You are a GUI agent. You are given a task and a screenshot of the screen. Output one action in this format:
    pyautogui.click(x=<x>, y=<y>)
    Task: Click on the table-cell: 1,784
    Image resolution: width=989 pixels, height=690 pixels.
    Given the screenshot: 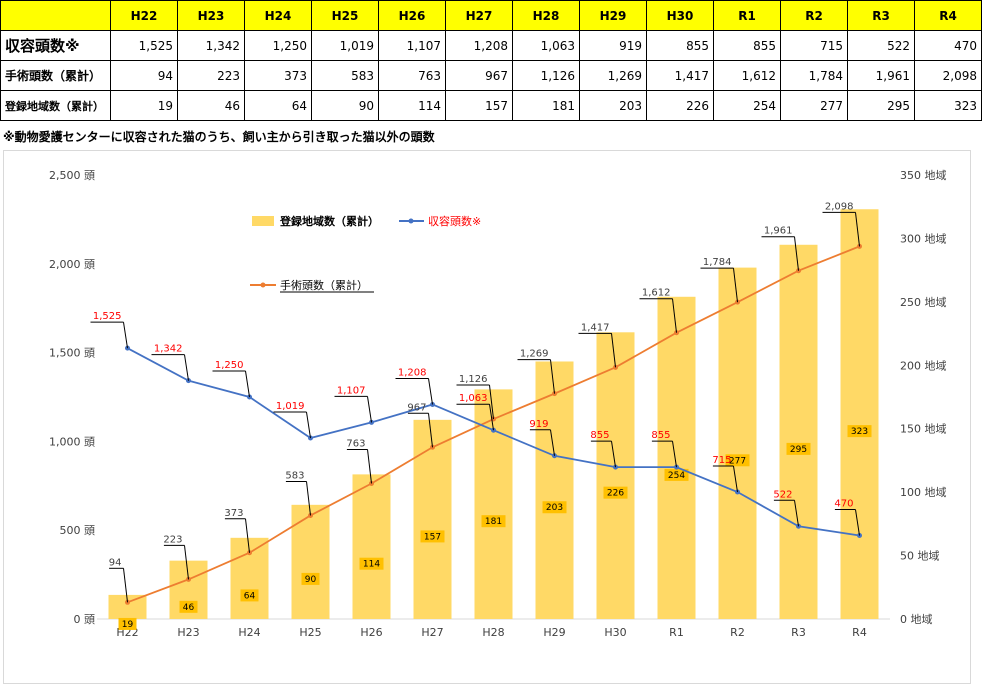 What is the action you would take?
    pyautogui.click(x=814, y=75)
    